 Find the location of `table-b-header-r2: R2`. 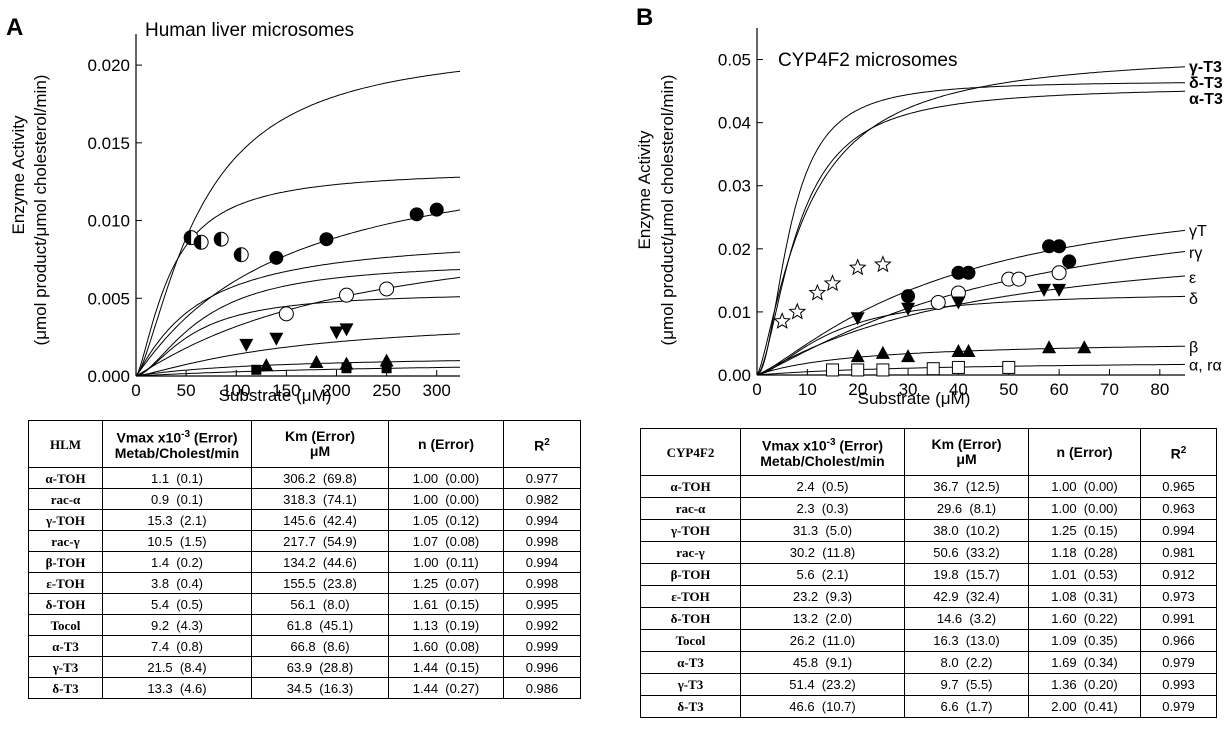

table-b-header-r2: R2 is located at coordinates (1178, 452).